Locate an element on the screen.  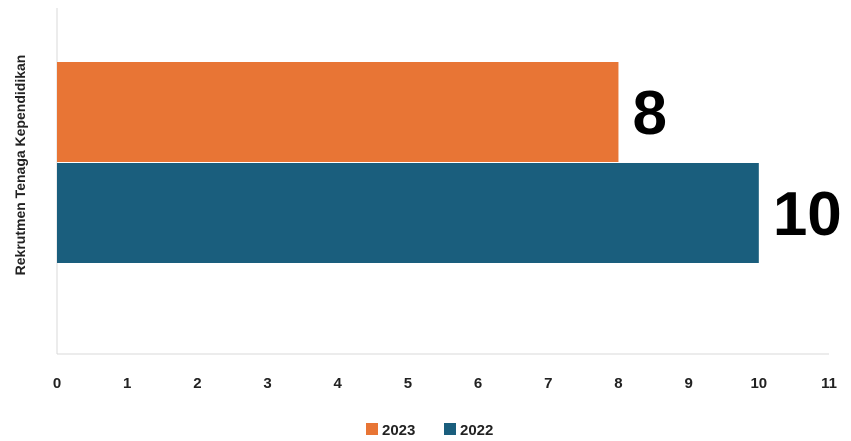
data-labels: 8 10 is located at coordinates (736, 164).